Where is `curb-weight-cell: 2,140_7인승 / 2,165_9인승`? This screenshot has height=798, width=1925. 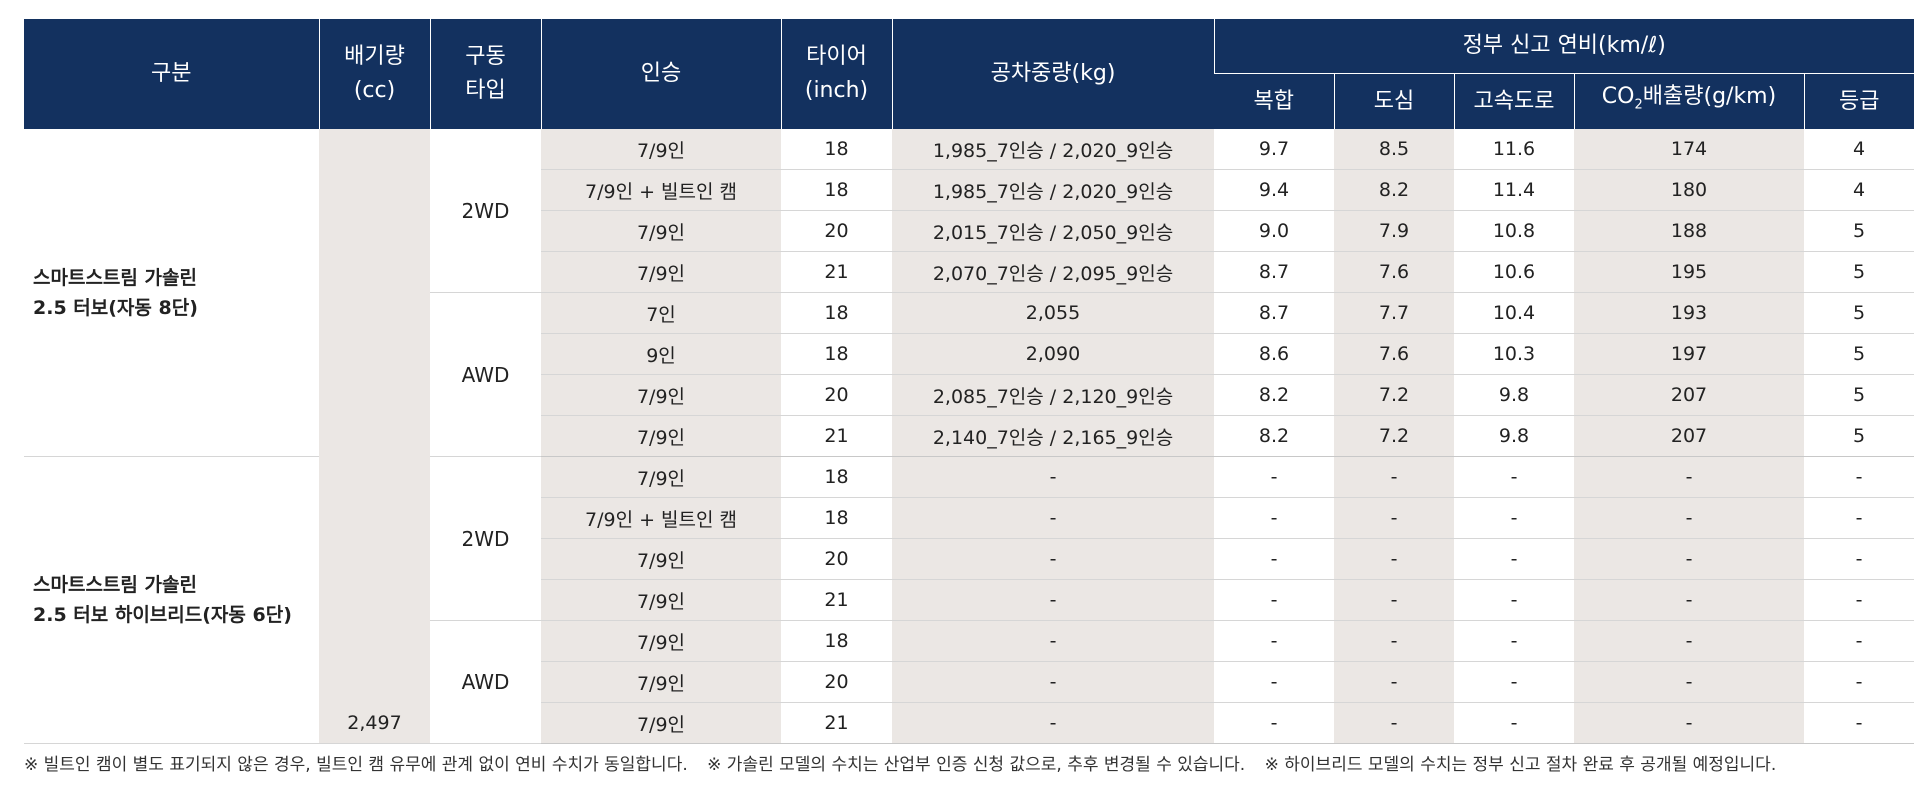
curb-weight-cell: 2,140_7인승 / 2,165_9인승 is located at coordinates (1053, 436).